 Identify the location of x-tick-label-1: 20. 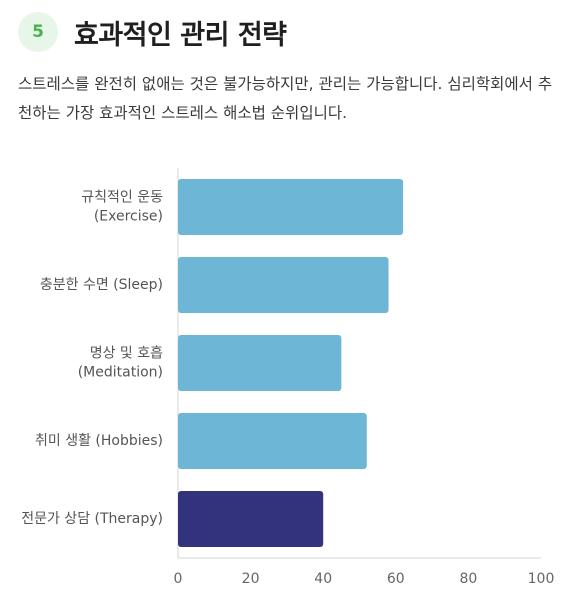
(251, 579).